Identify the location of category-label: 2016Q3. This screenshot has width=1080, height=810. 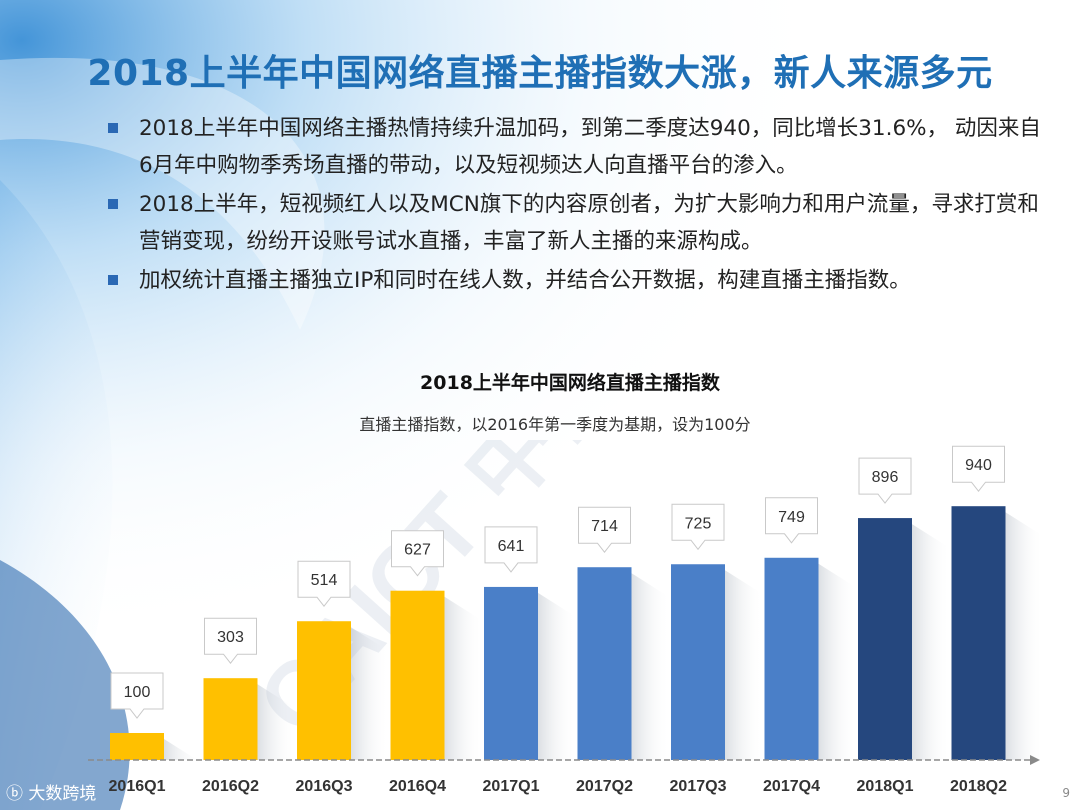
(324, 786).